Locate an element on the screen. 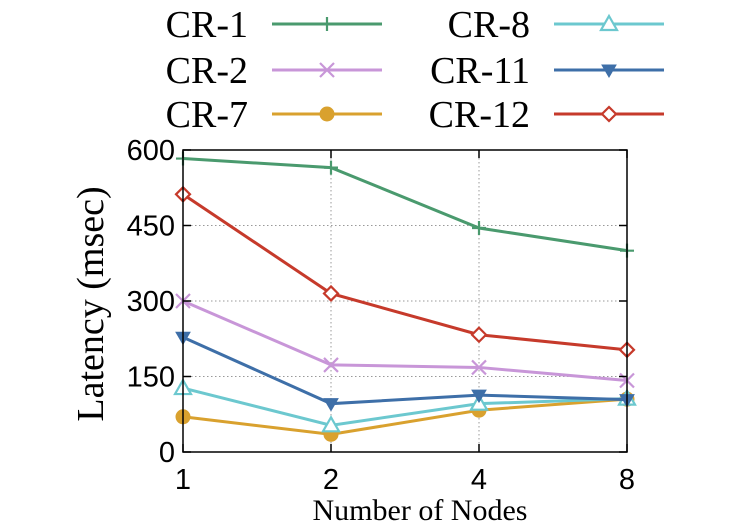  x-tick-label: 1 is located at coordinates (183, 480).